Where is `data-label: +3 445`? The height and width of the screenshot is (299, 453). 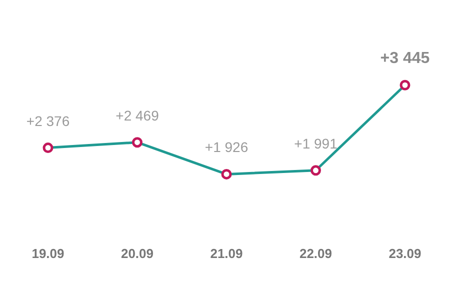 data-label: +3 445 is located at coordinates (405, 59).